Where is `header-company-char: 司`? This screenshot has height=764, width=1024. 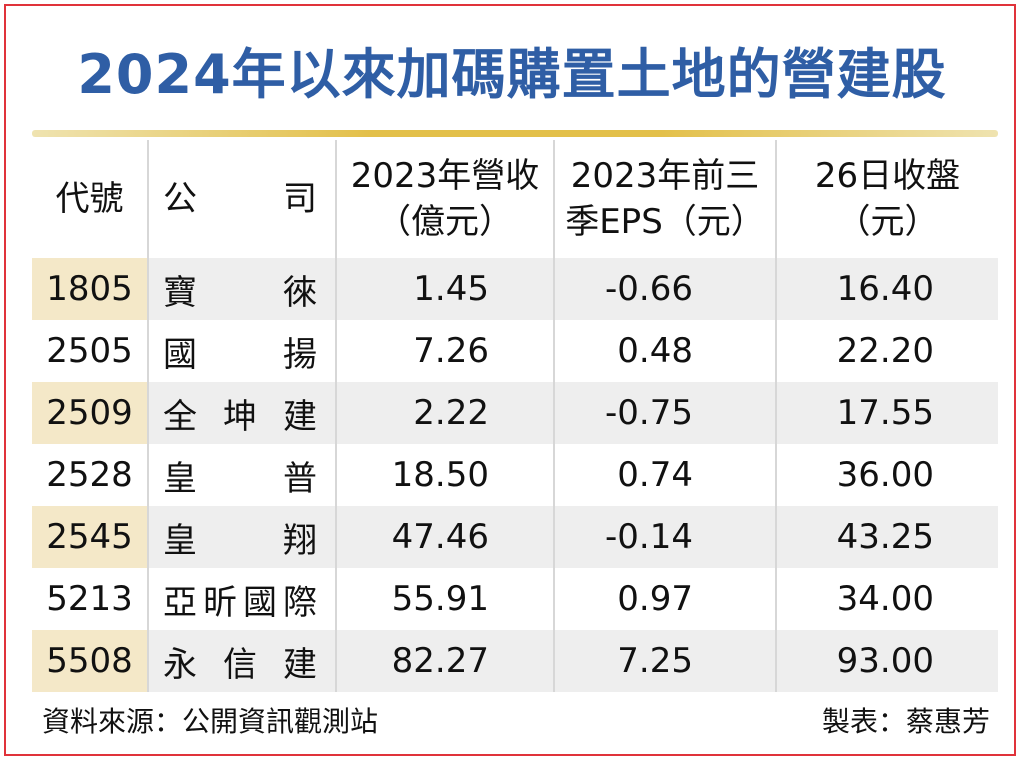 header-company-char: 司 is located at coordinates (300, 199).